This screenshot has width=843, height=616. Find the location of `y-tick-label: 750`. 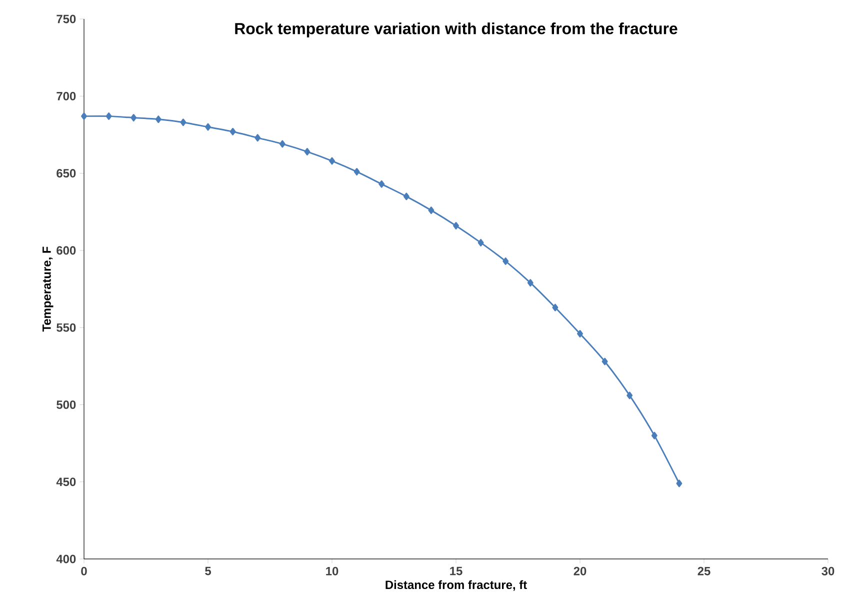

y-tick-label: 750 is located at coordinates (66, 19).